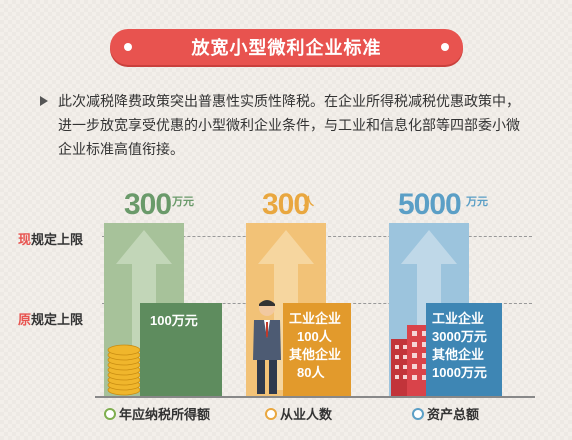  I want to click on column-assets-old-line: 工业企业, so click(458, 318).